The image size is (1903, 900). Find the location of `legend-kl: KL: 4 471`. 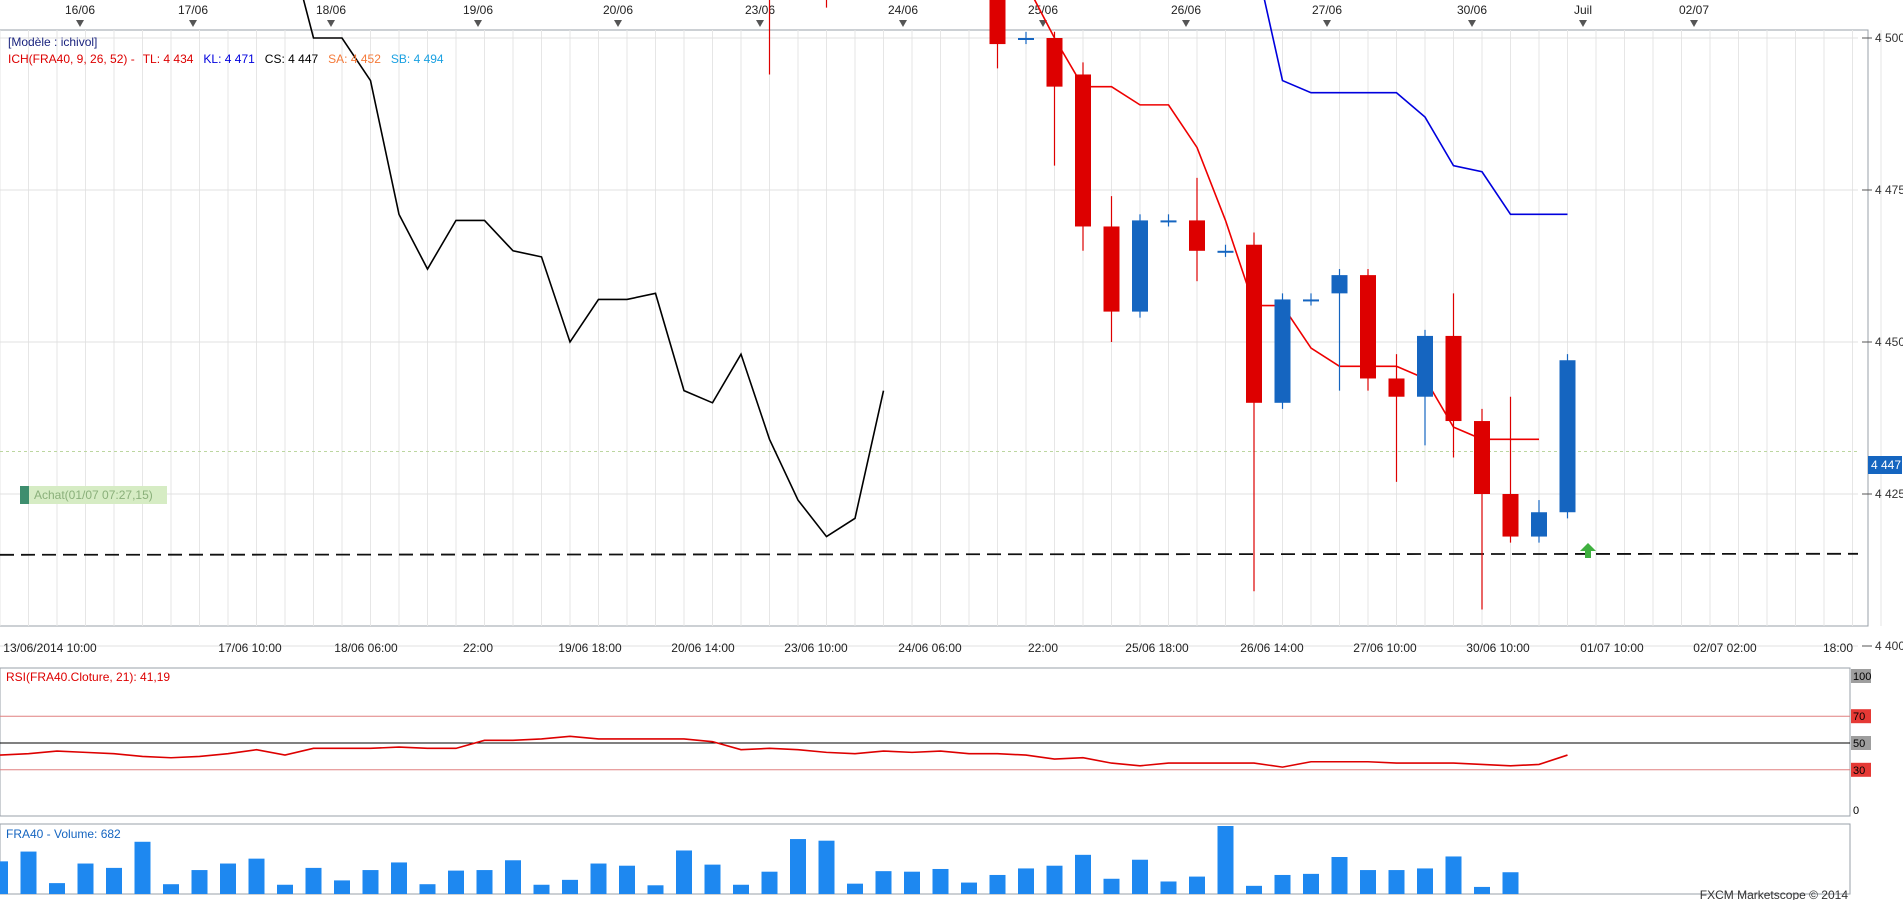

legend-kl: KL: 4 471 is located at coordinates (229, 59).